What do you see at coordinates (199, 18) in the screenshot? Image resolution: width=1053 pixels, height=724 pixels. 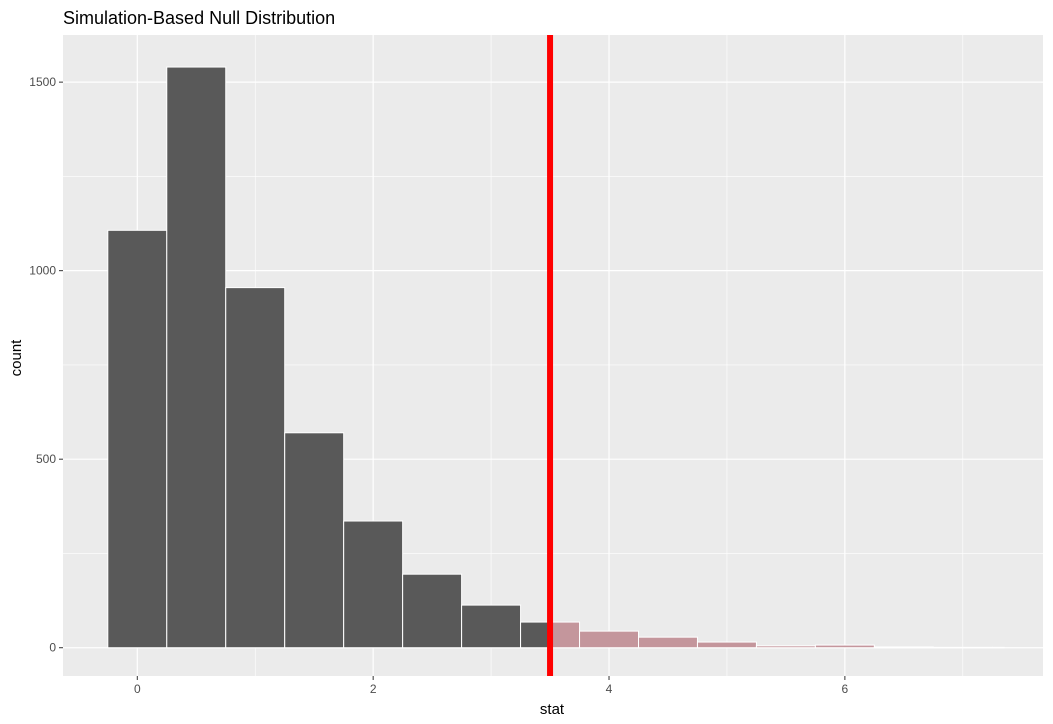 I see `chart-title: Simulation-Based Null Distribution` at bounding box center [199, 18].